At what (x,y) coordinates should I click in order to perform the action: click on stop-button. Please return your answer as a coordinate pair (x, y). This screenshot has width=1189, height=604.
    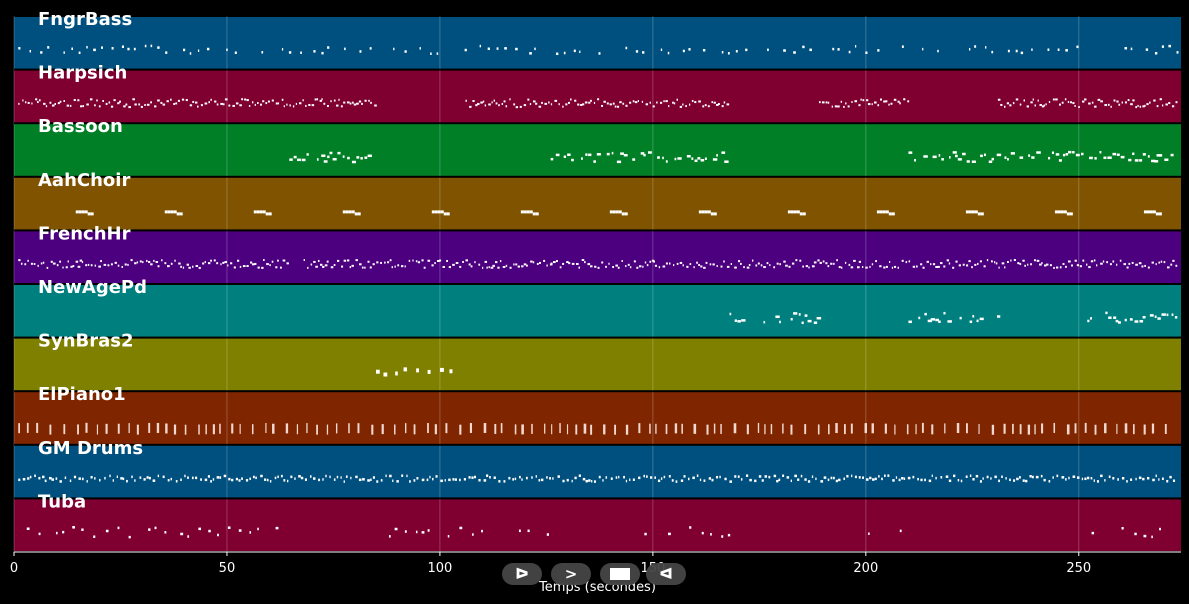
    Looking at the image, I should click on (620, 574).